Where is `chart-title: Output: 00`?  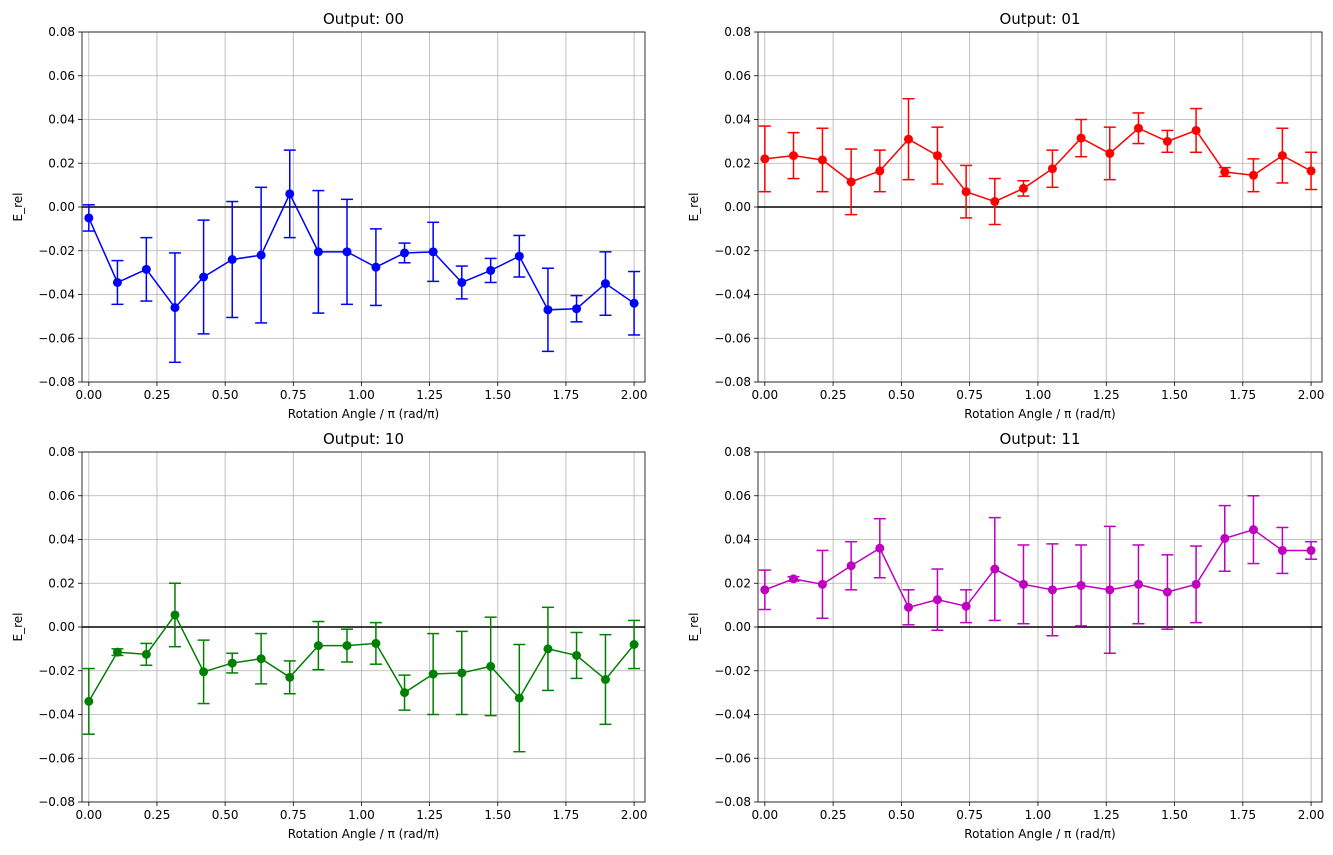
chart-title: Output: 00 is located at coordinates (363, 19).